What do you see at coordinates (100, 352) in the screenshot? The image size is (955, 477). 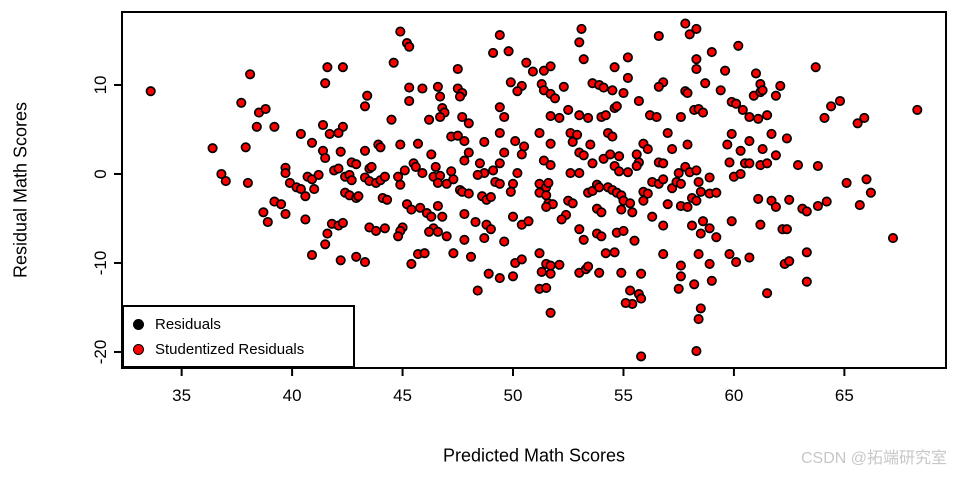 I see `y-tick-label: -20` at bounding box center [100, 352].